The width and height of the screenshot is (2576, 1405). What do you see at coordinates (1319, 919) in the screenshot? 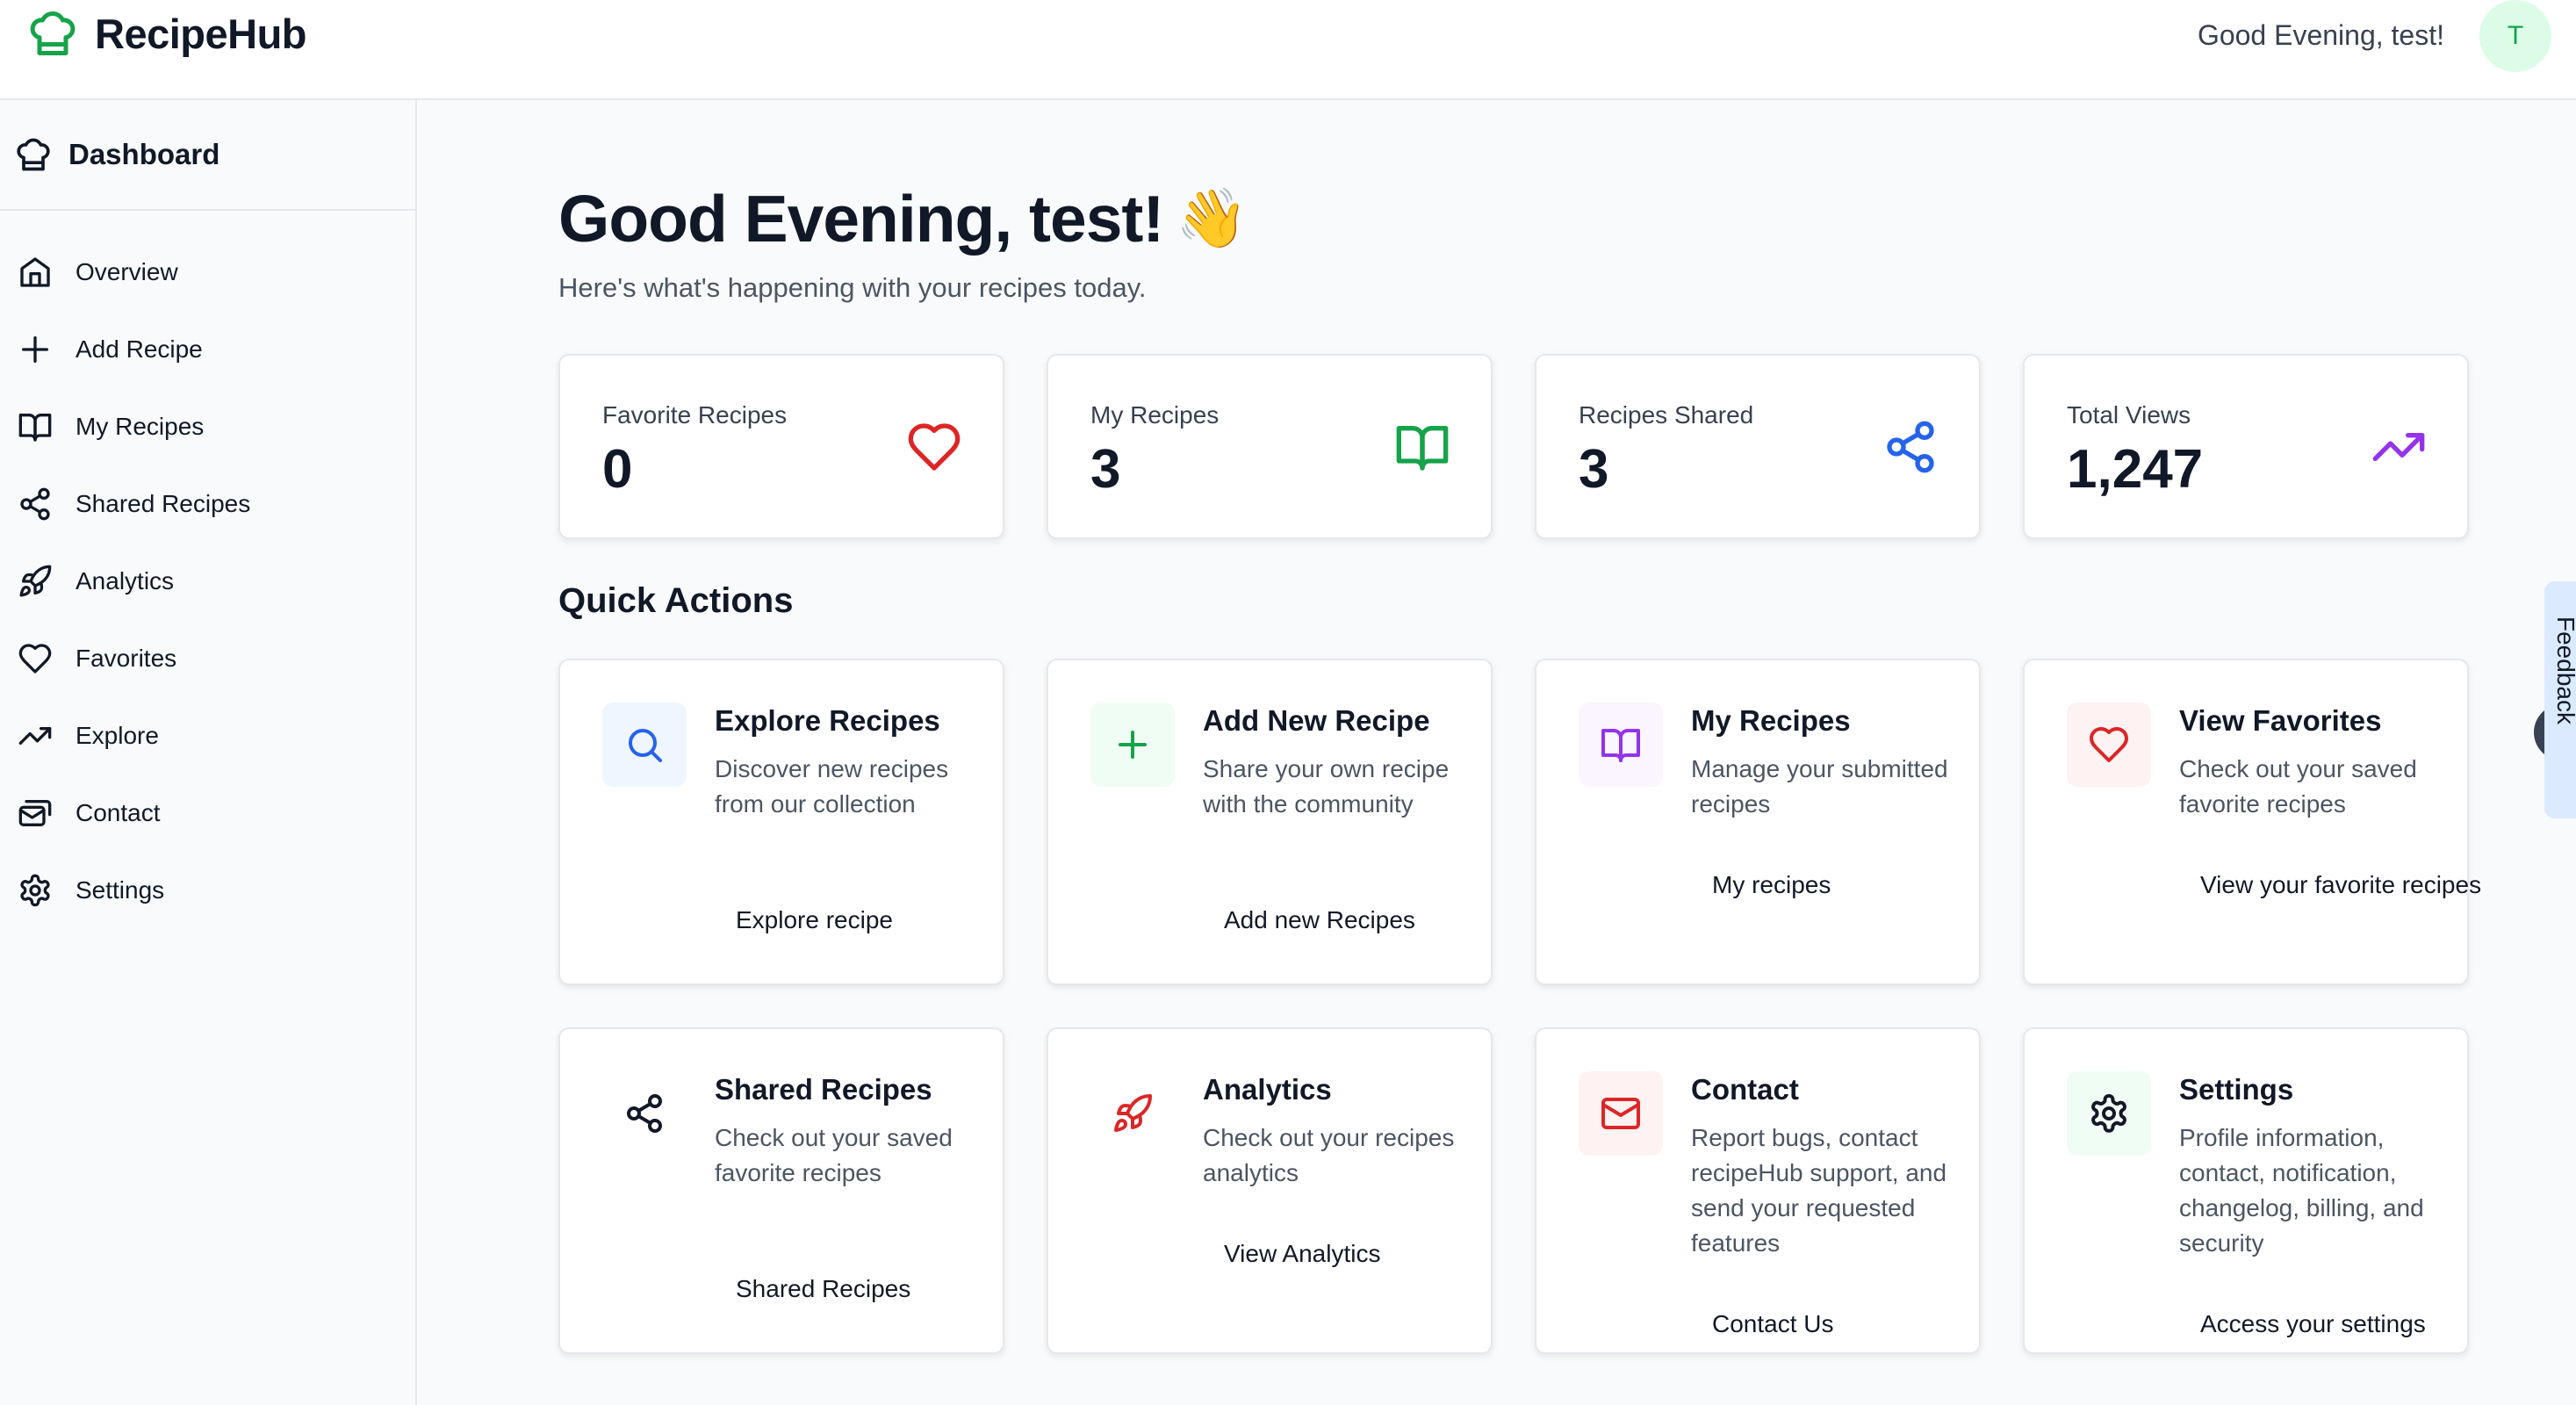
I see `add-new-recipes-link: Add new Recipes` at bounding box center [1319, 919].